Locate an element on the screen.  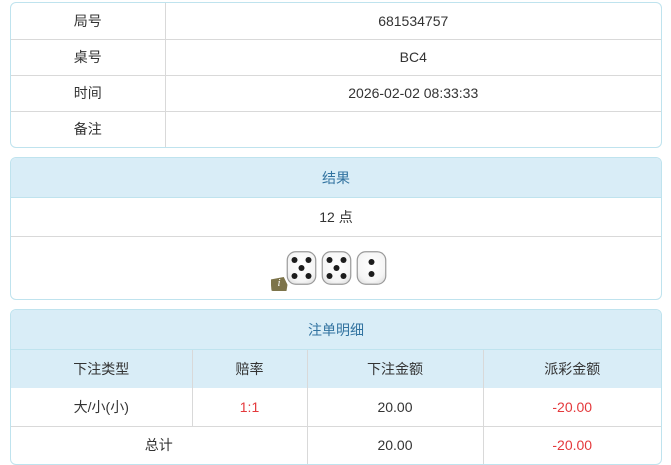
bet-detail-title: 注单明细 is located at coordinates (336, 330).